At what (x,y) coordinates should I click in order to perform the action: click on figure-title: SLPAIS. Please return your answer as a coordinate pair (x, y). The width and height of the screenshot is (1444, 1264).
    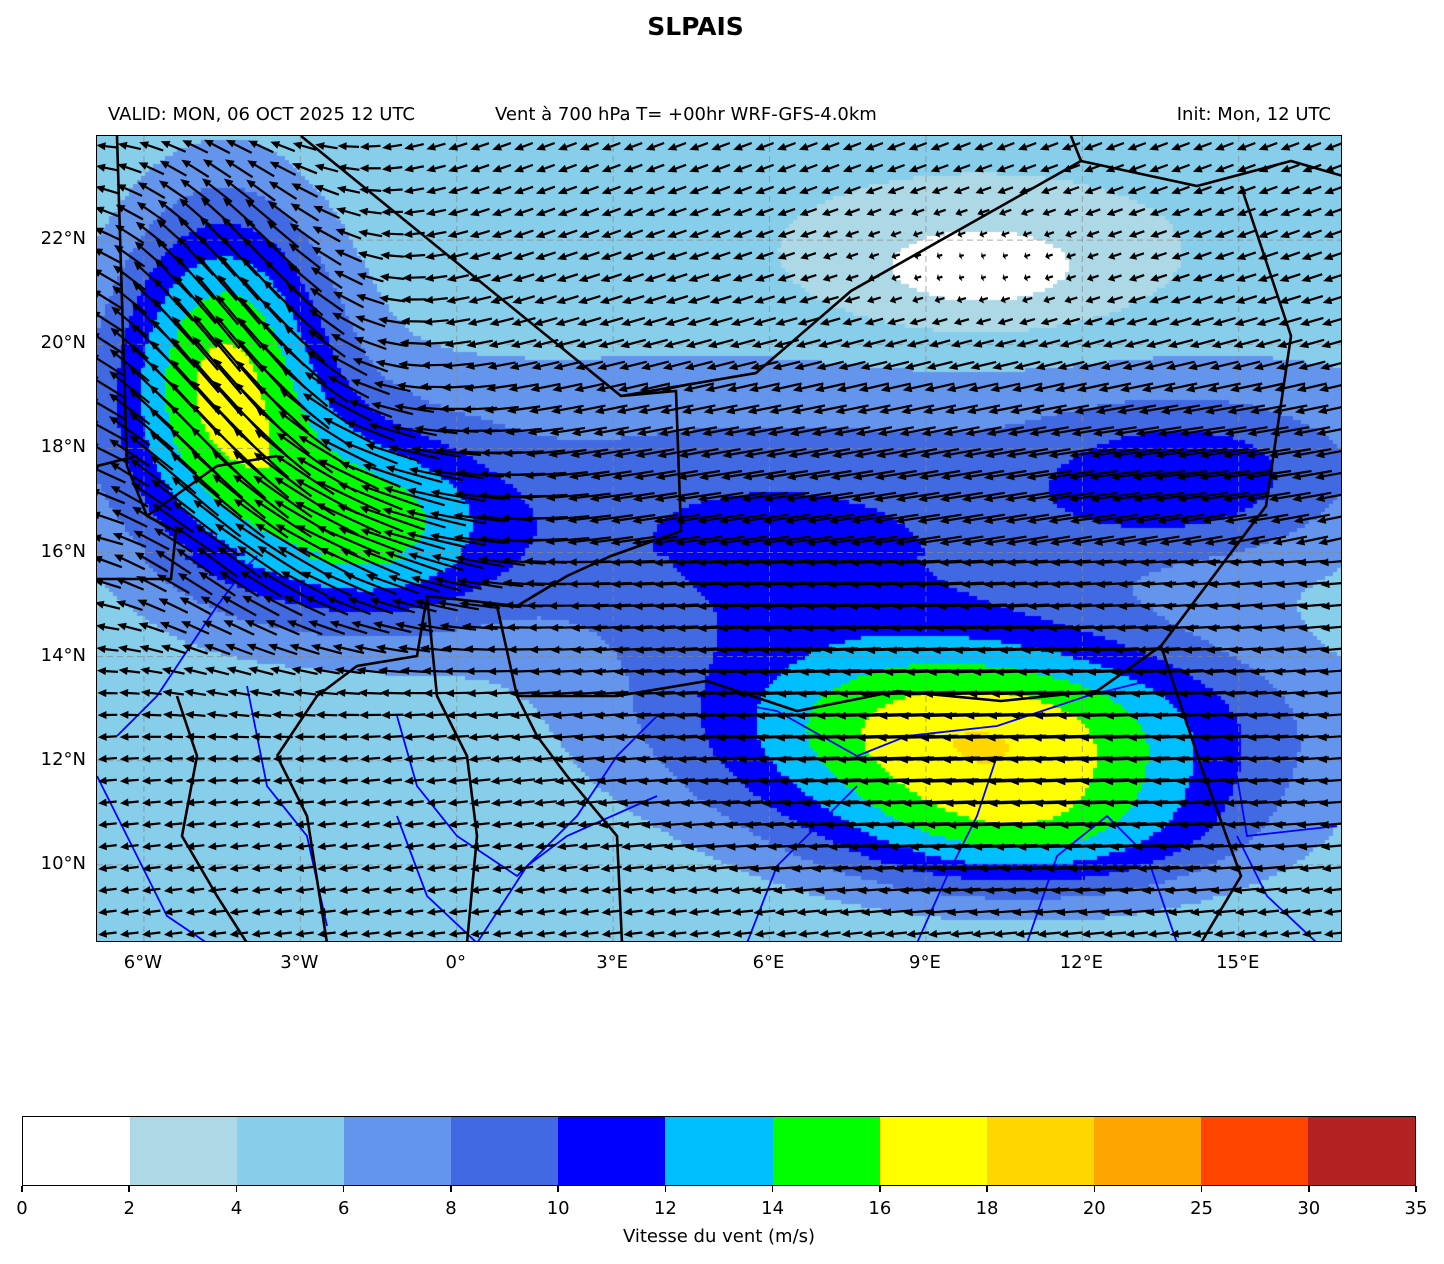
    Looking at the image, I should click on (695, 26).